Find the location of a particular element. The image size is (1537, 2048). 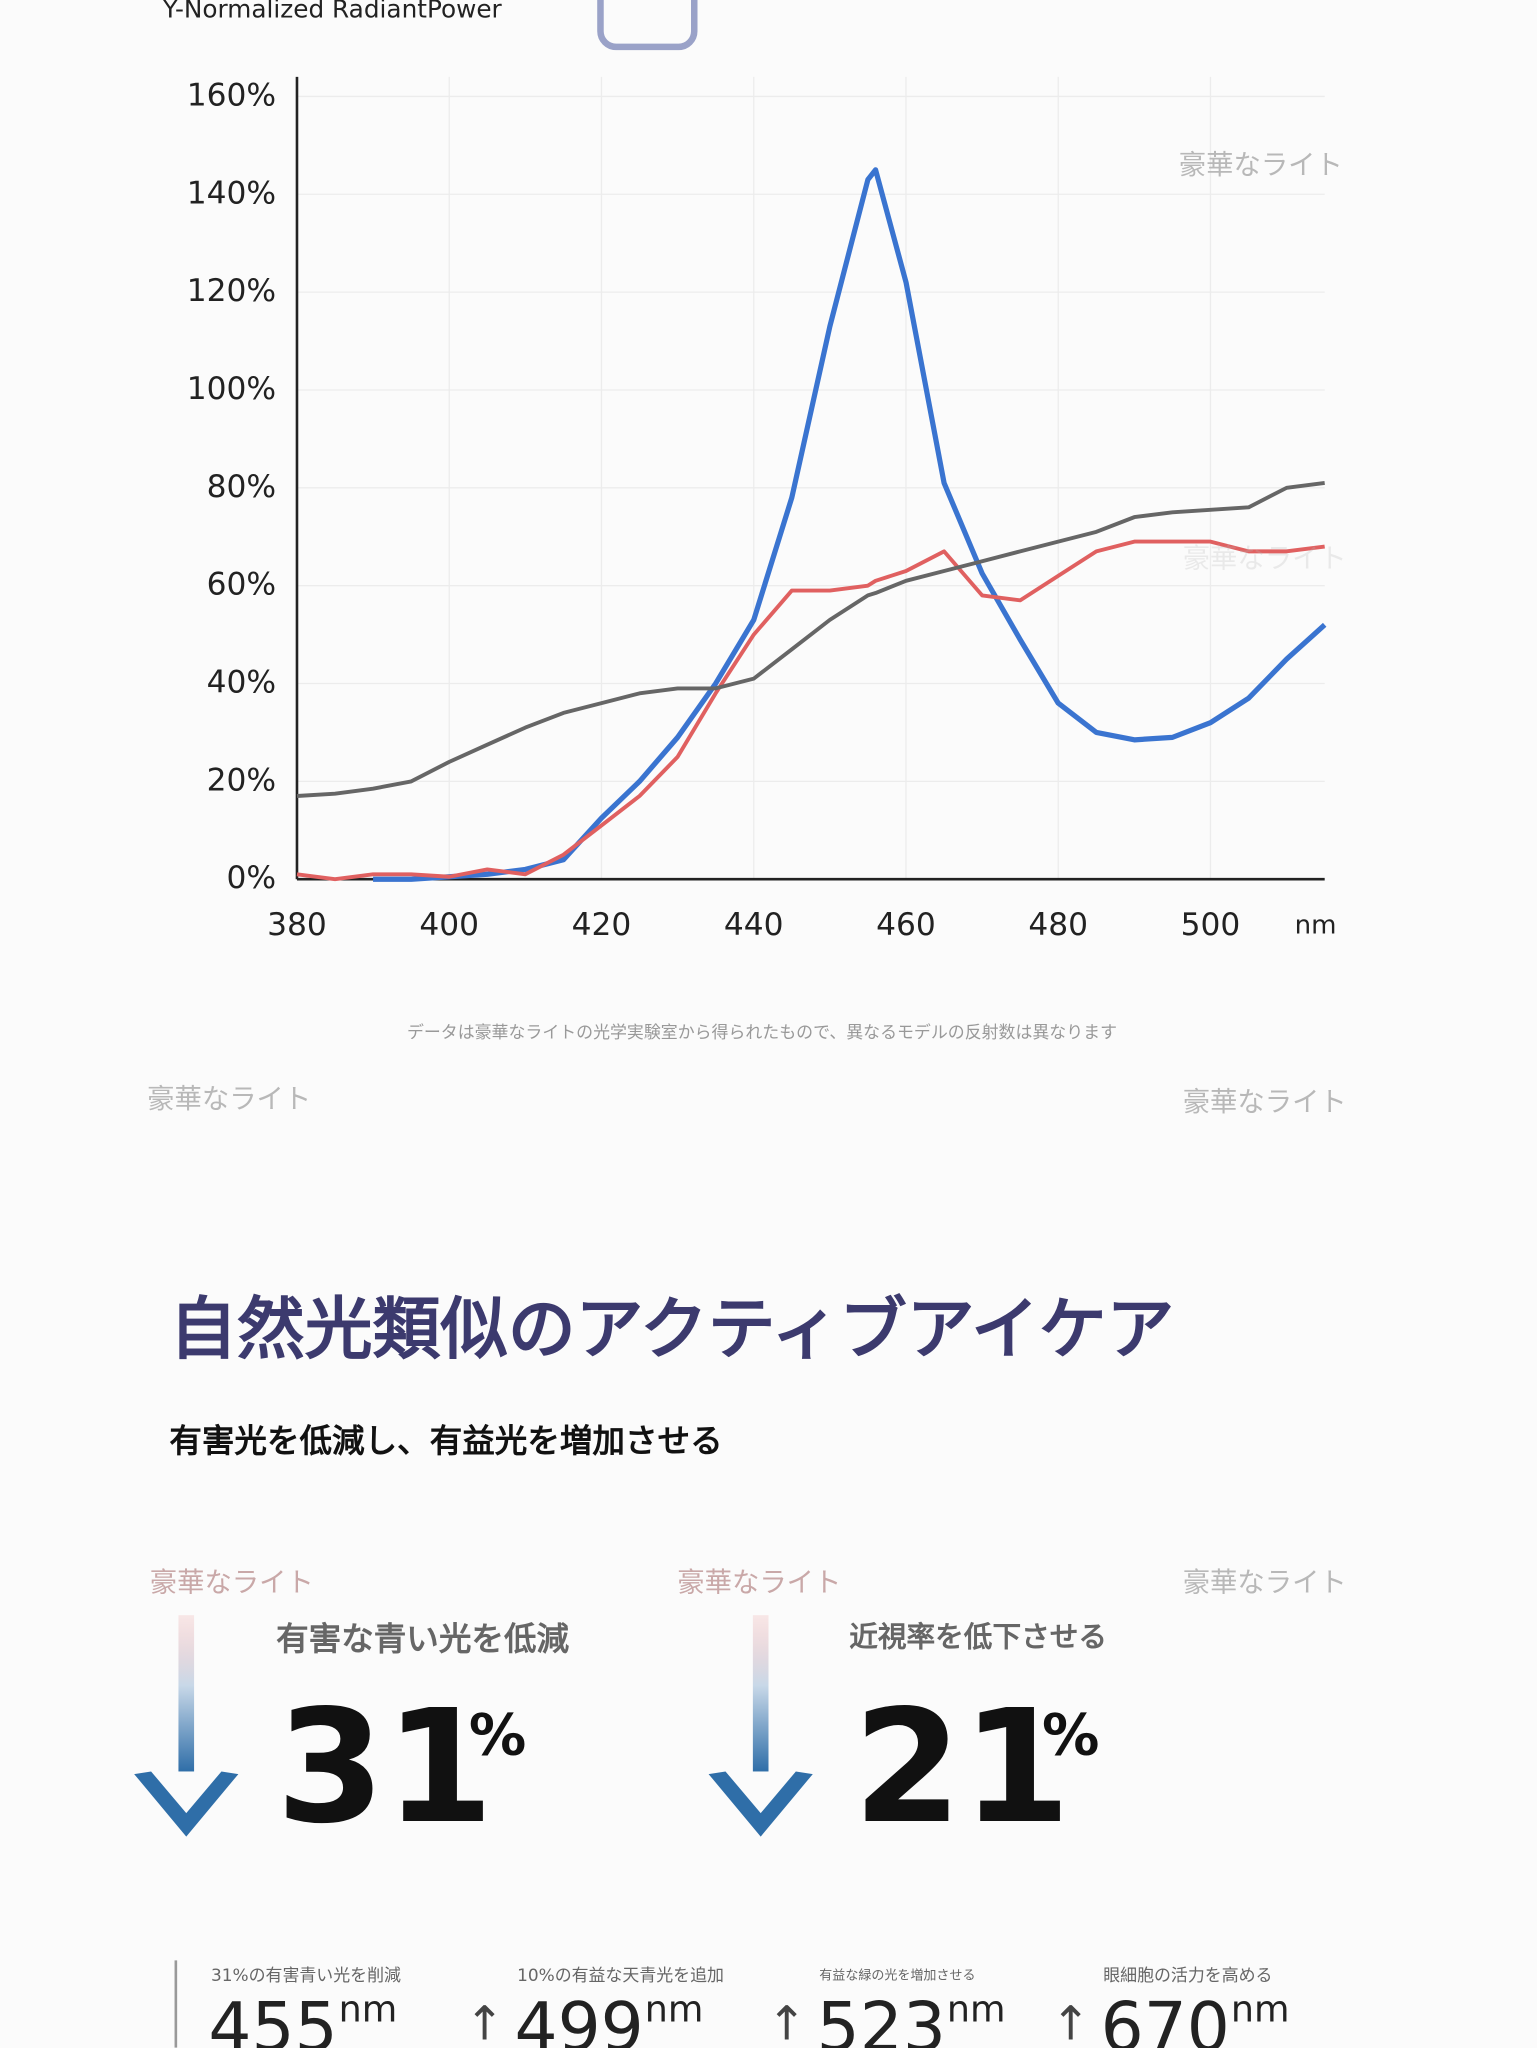

x-tick-label: 440 is located at coordinates (754, 925).